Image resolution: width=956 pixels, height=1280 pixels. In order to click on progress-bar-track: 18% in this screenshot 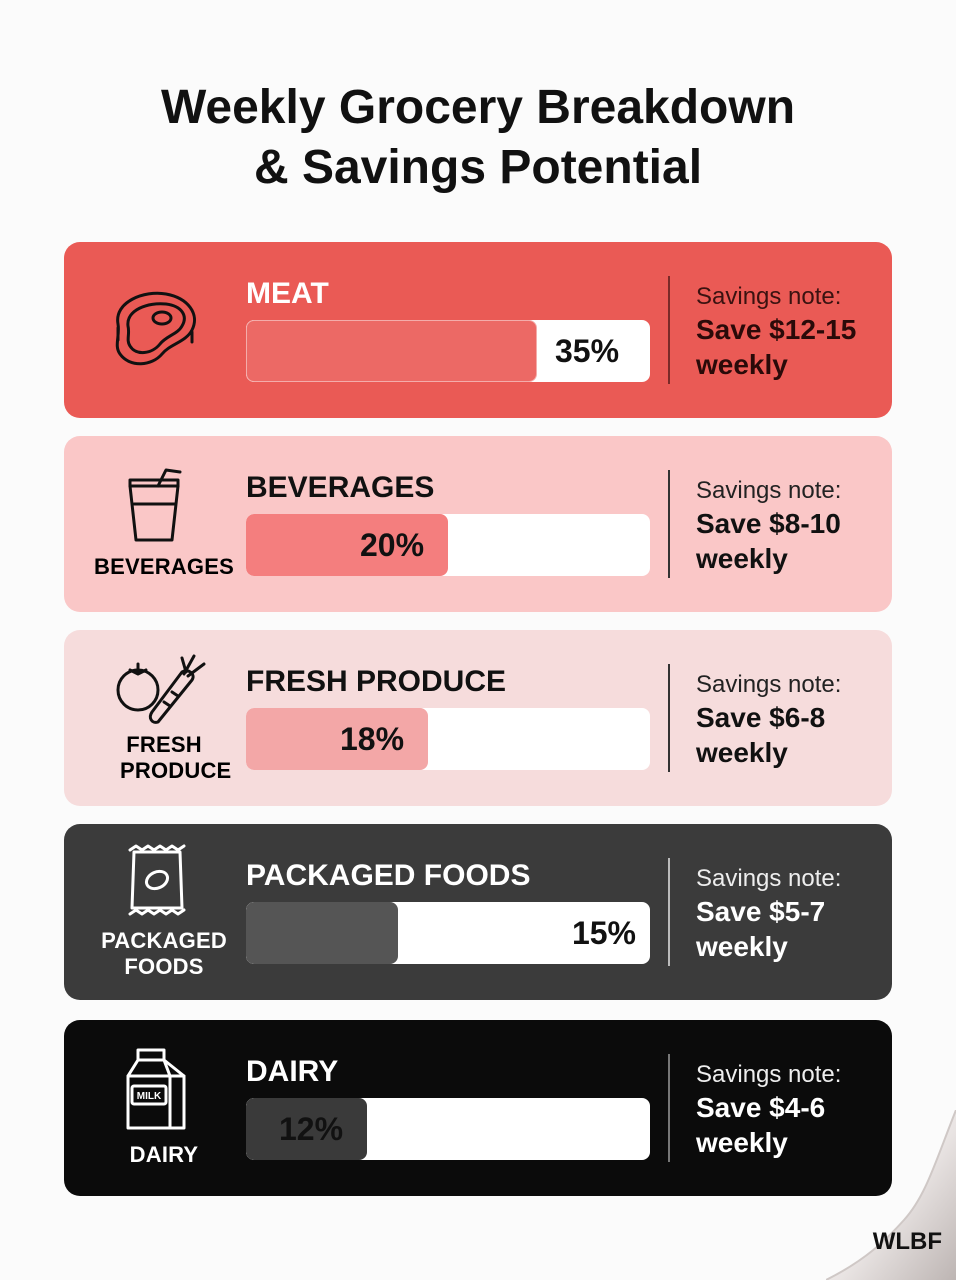, I will do `click(448, 739)`.